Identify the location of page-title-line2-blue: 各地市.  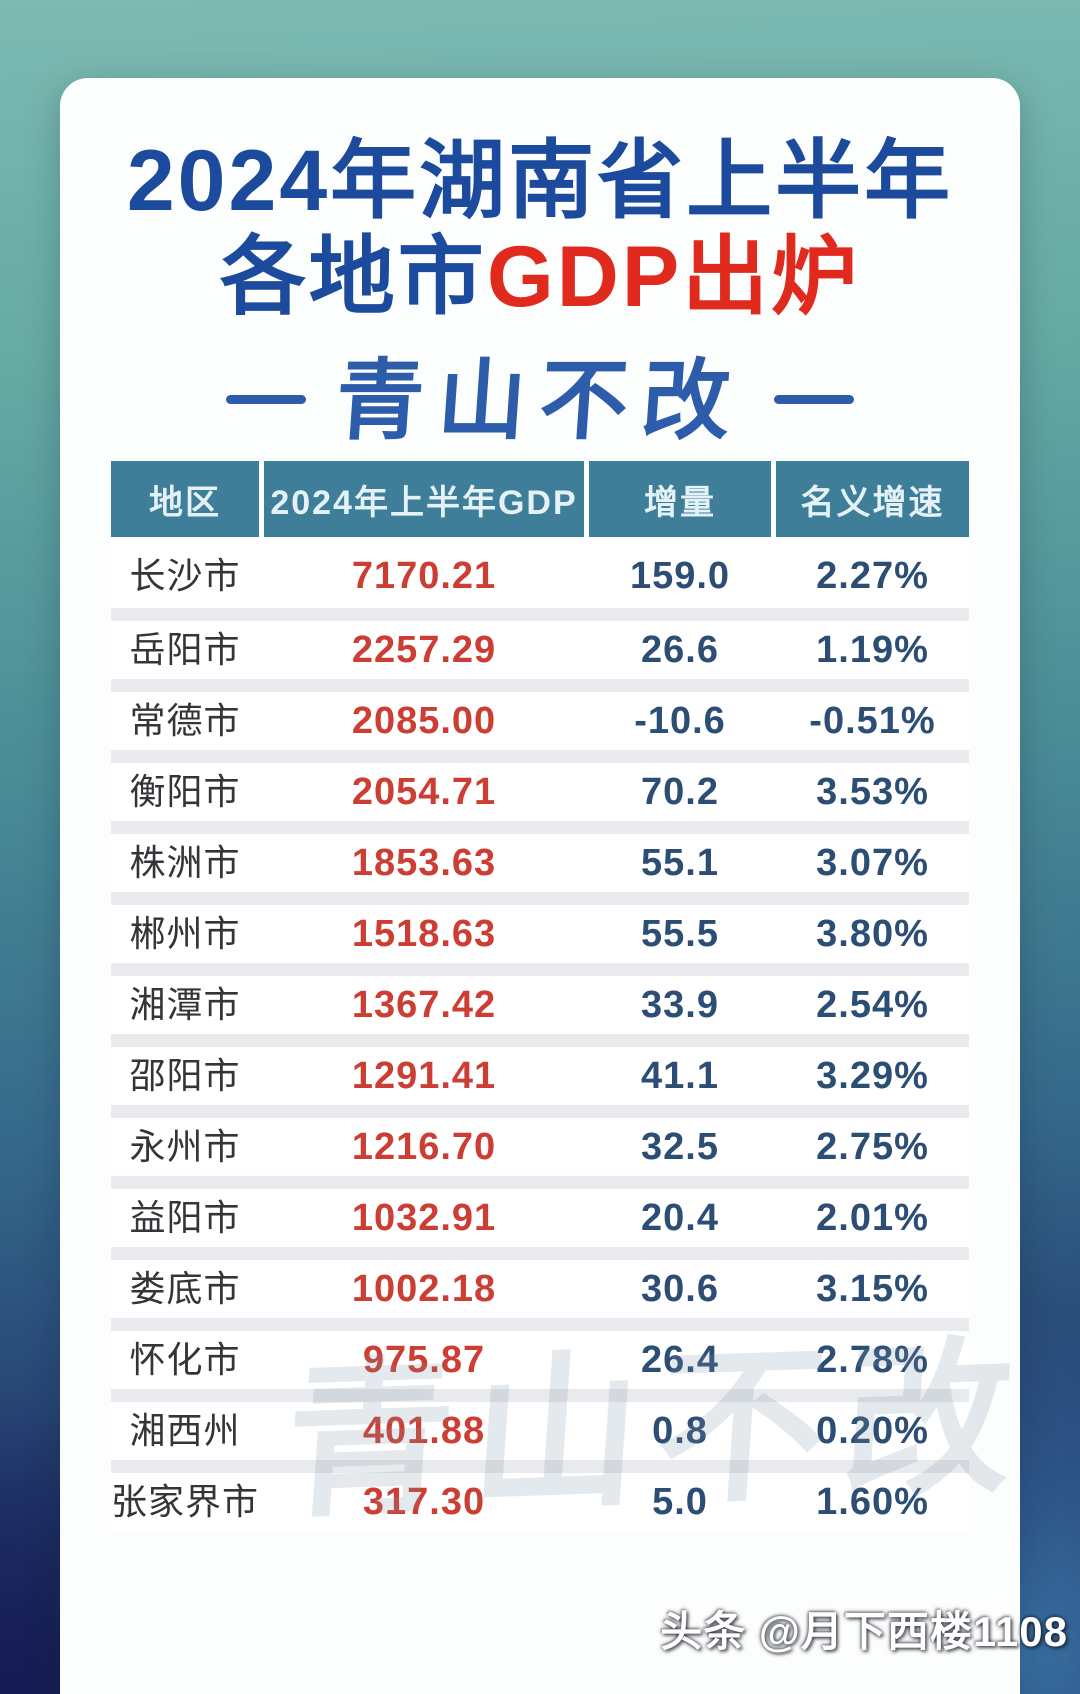
(353, 277).